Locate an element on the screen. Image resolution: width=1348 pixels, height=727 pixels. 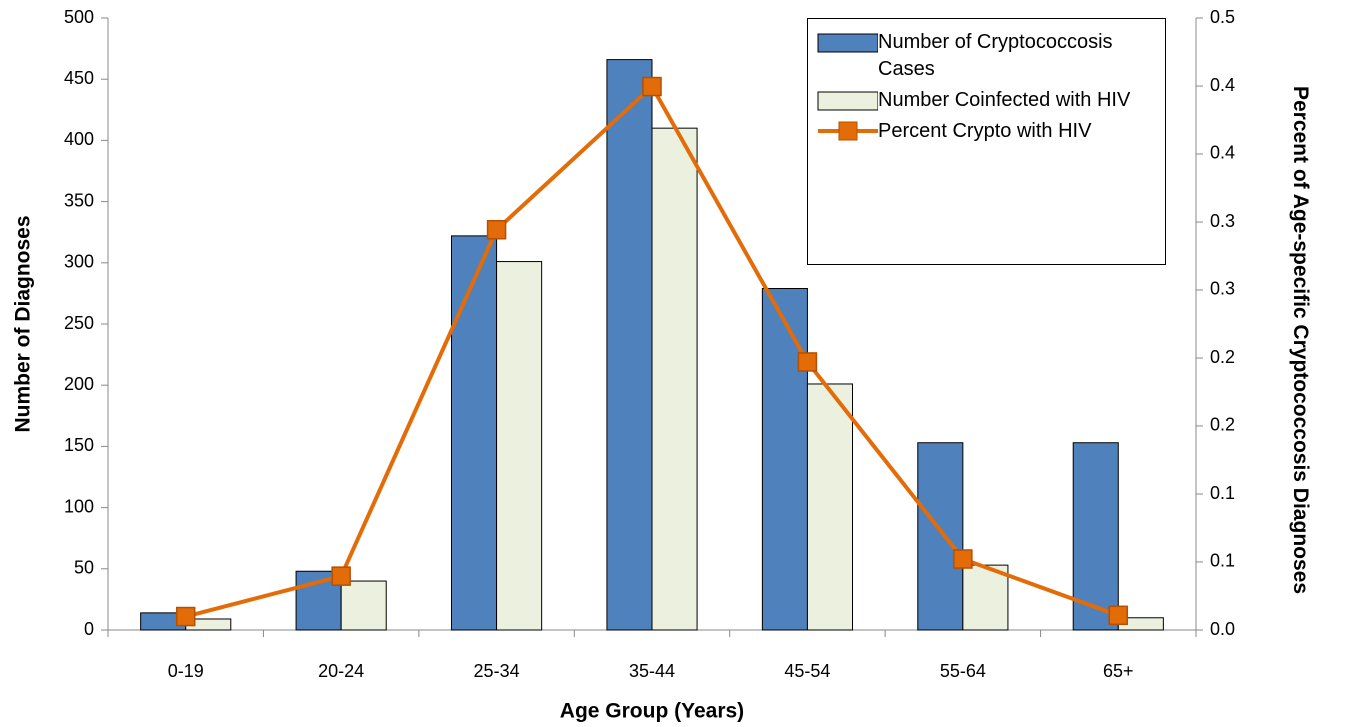
y-tick-label: 250 is located at coordinates (79, 323).